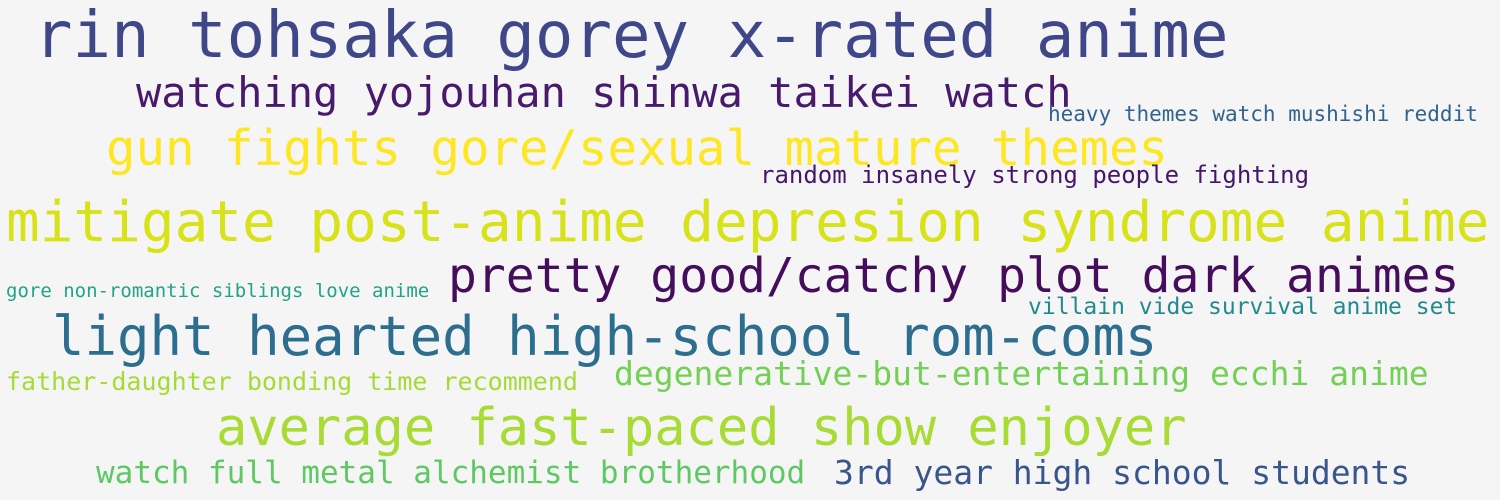 The image size is (1500, 500). Describe the element at coordinates (1122, 472) in the screenshot. I see `phrase-high-school-students: 3rd year high school students` at that location.